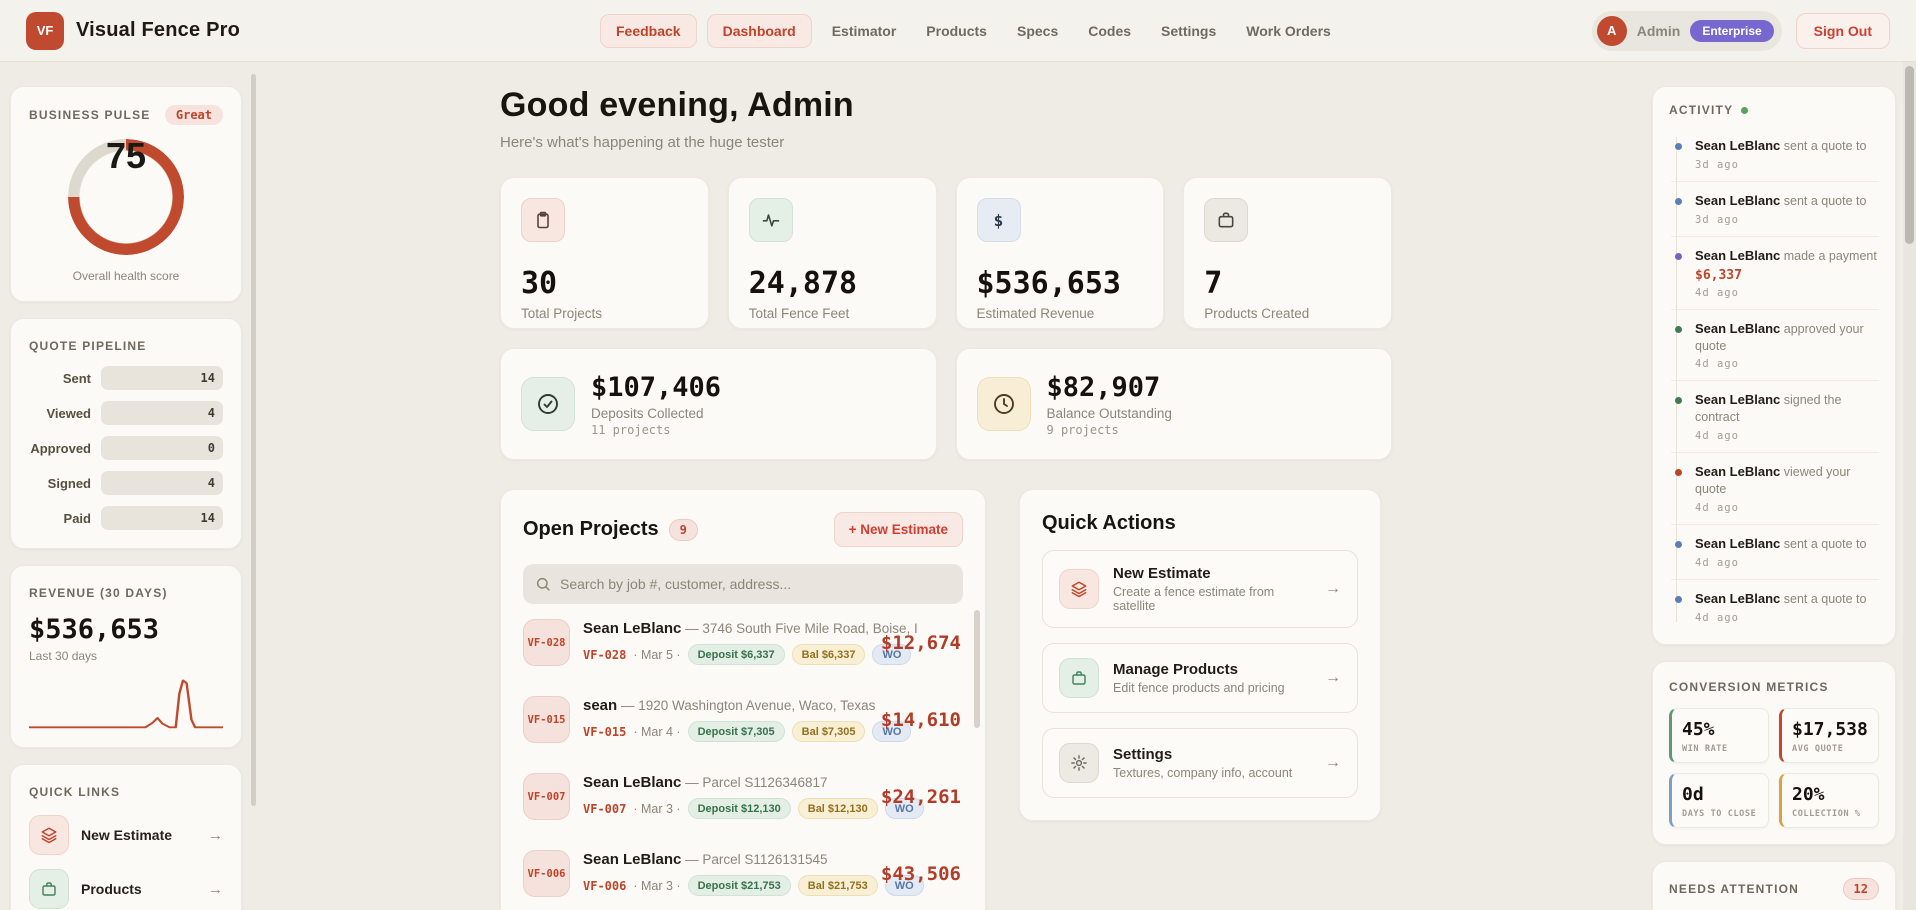 This screenshot has width=1916, height=910. What do you see at coordinates (543, 584) in the screenshot?
I see `search-icon` at bounding box center [543, 584].